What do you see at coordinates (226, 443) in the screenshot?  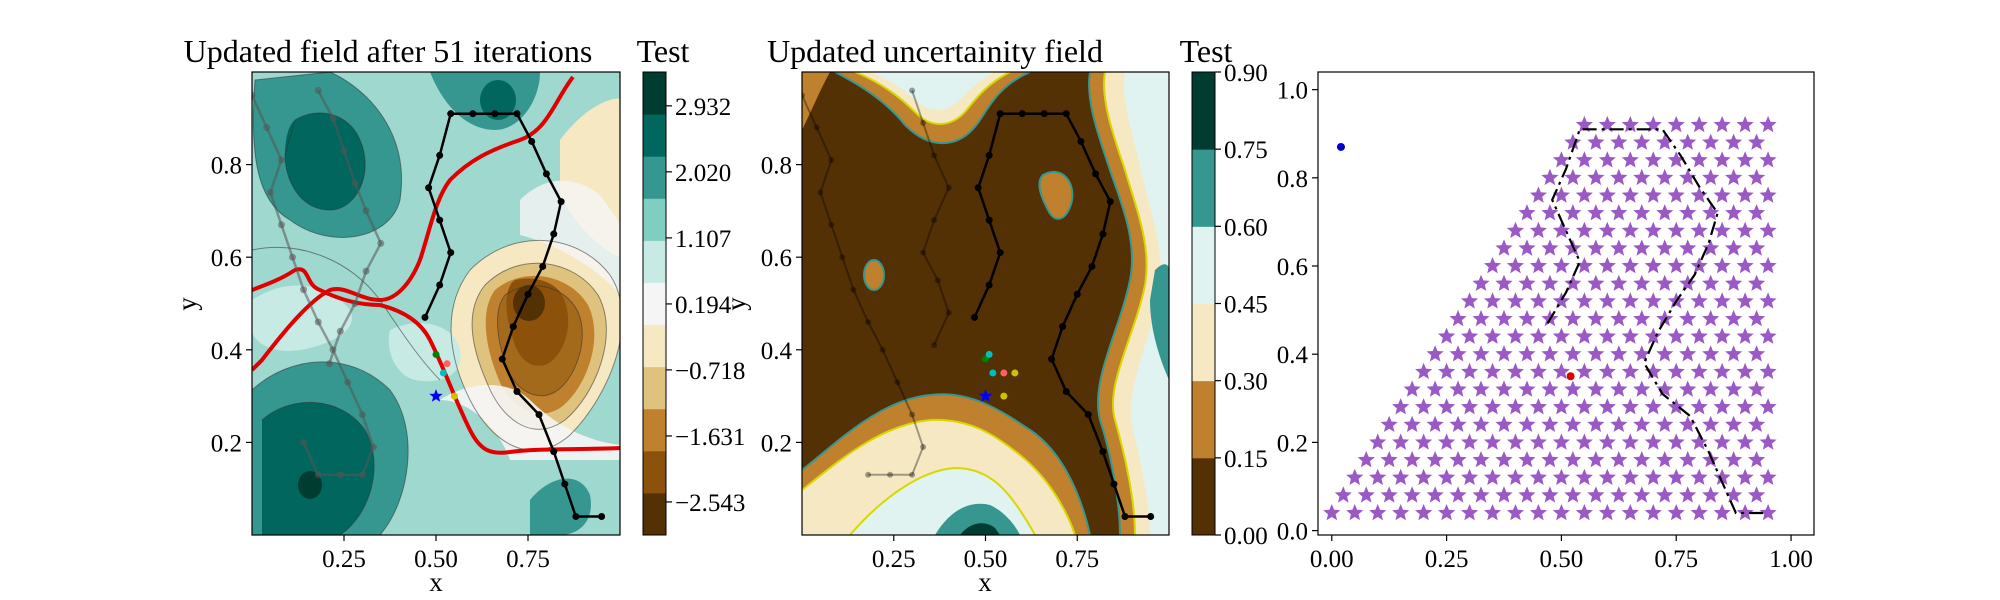 I see `y-tick-label: 0.2` at bounding box center [226, 443].